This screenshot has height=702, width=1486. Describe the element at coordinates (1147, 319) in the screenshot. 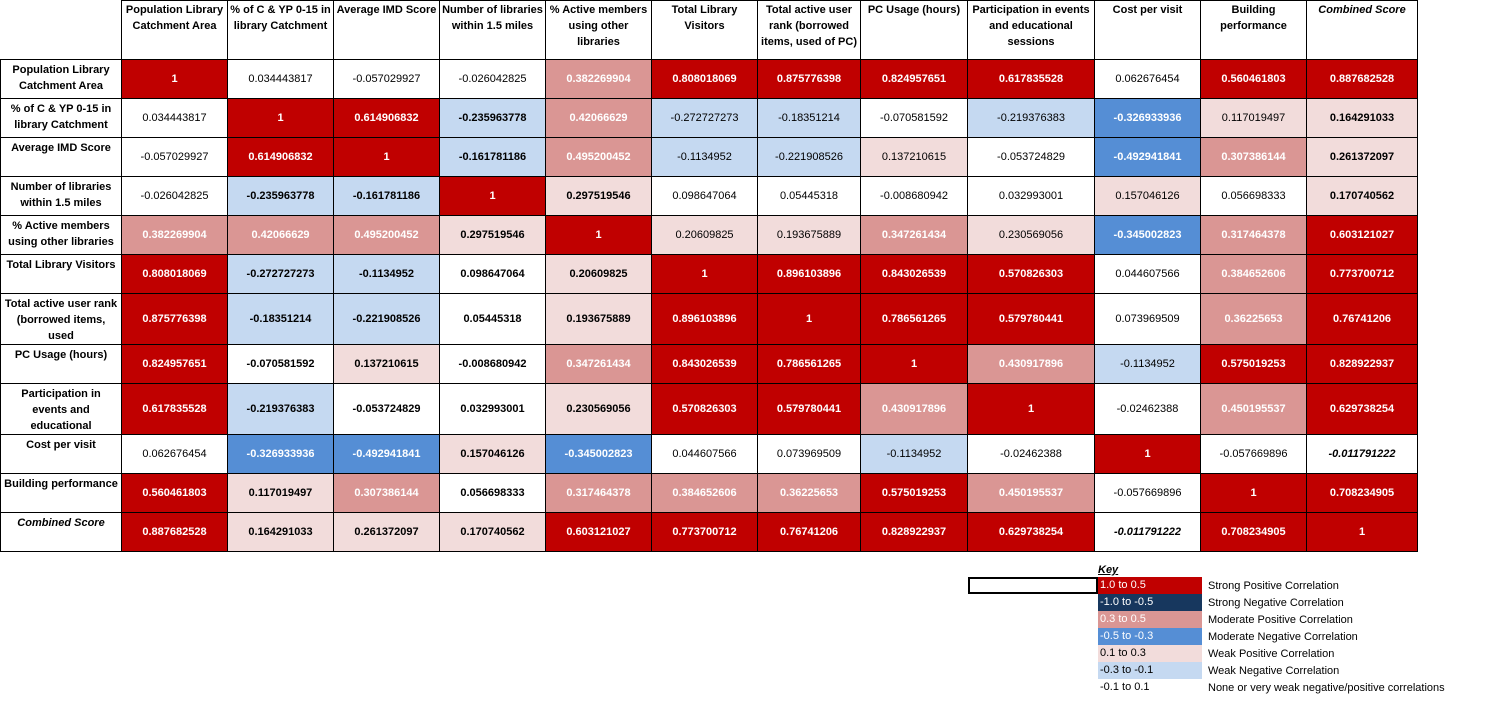

I see `matrix-cell: 0.073969509` at that location.